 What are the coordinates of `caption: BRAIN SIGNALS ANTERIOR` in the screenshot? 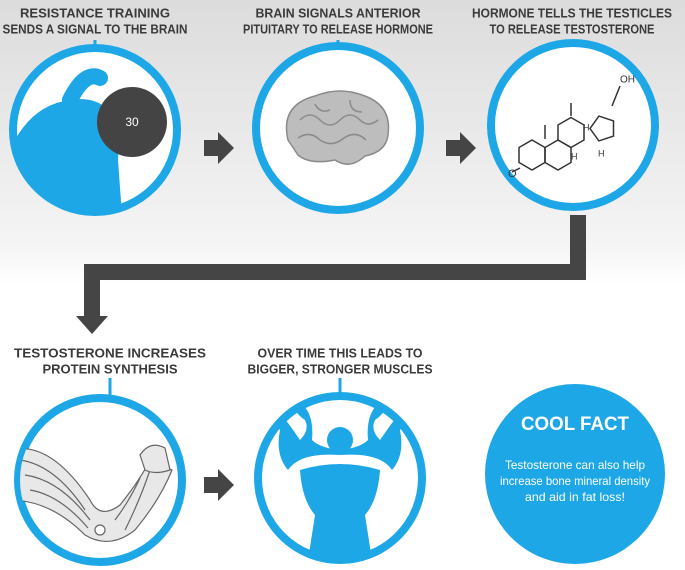 It's located at (339, 12).